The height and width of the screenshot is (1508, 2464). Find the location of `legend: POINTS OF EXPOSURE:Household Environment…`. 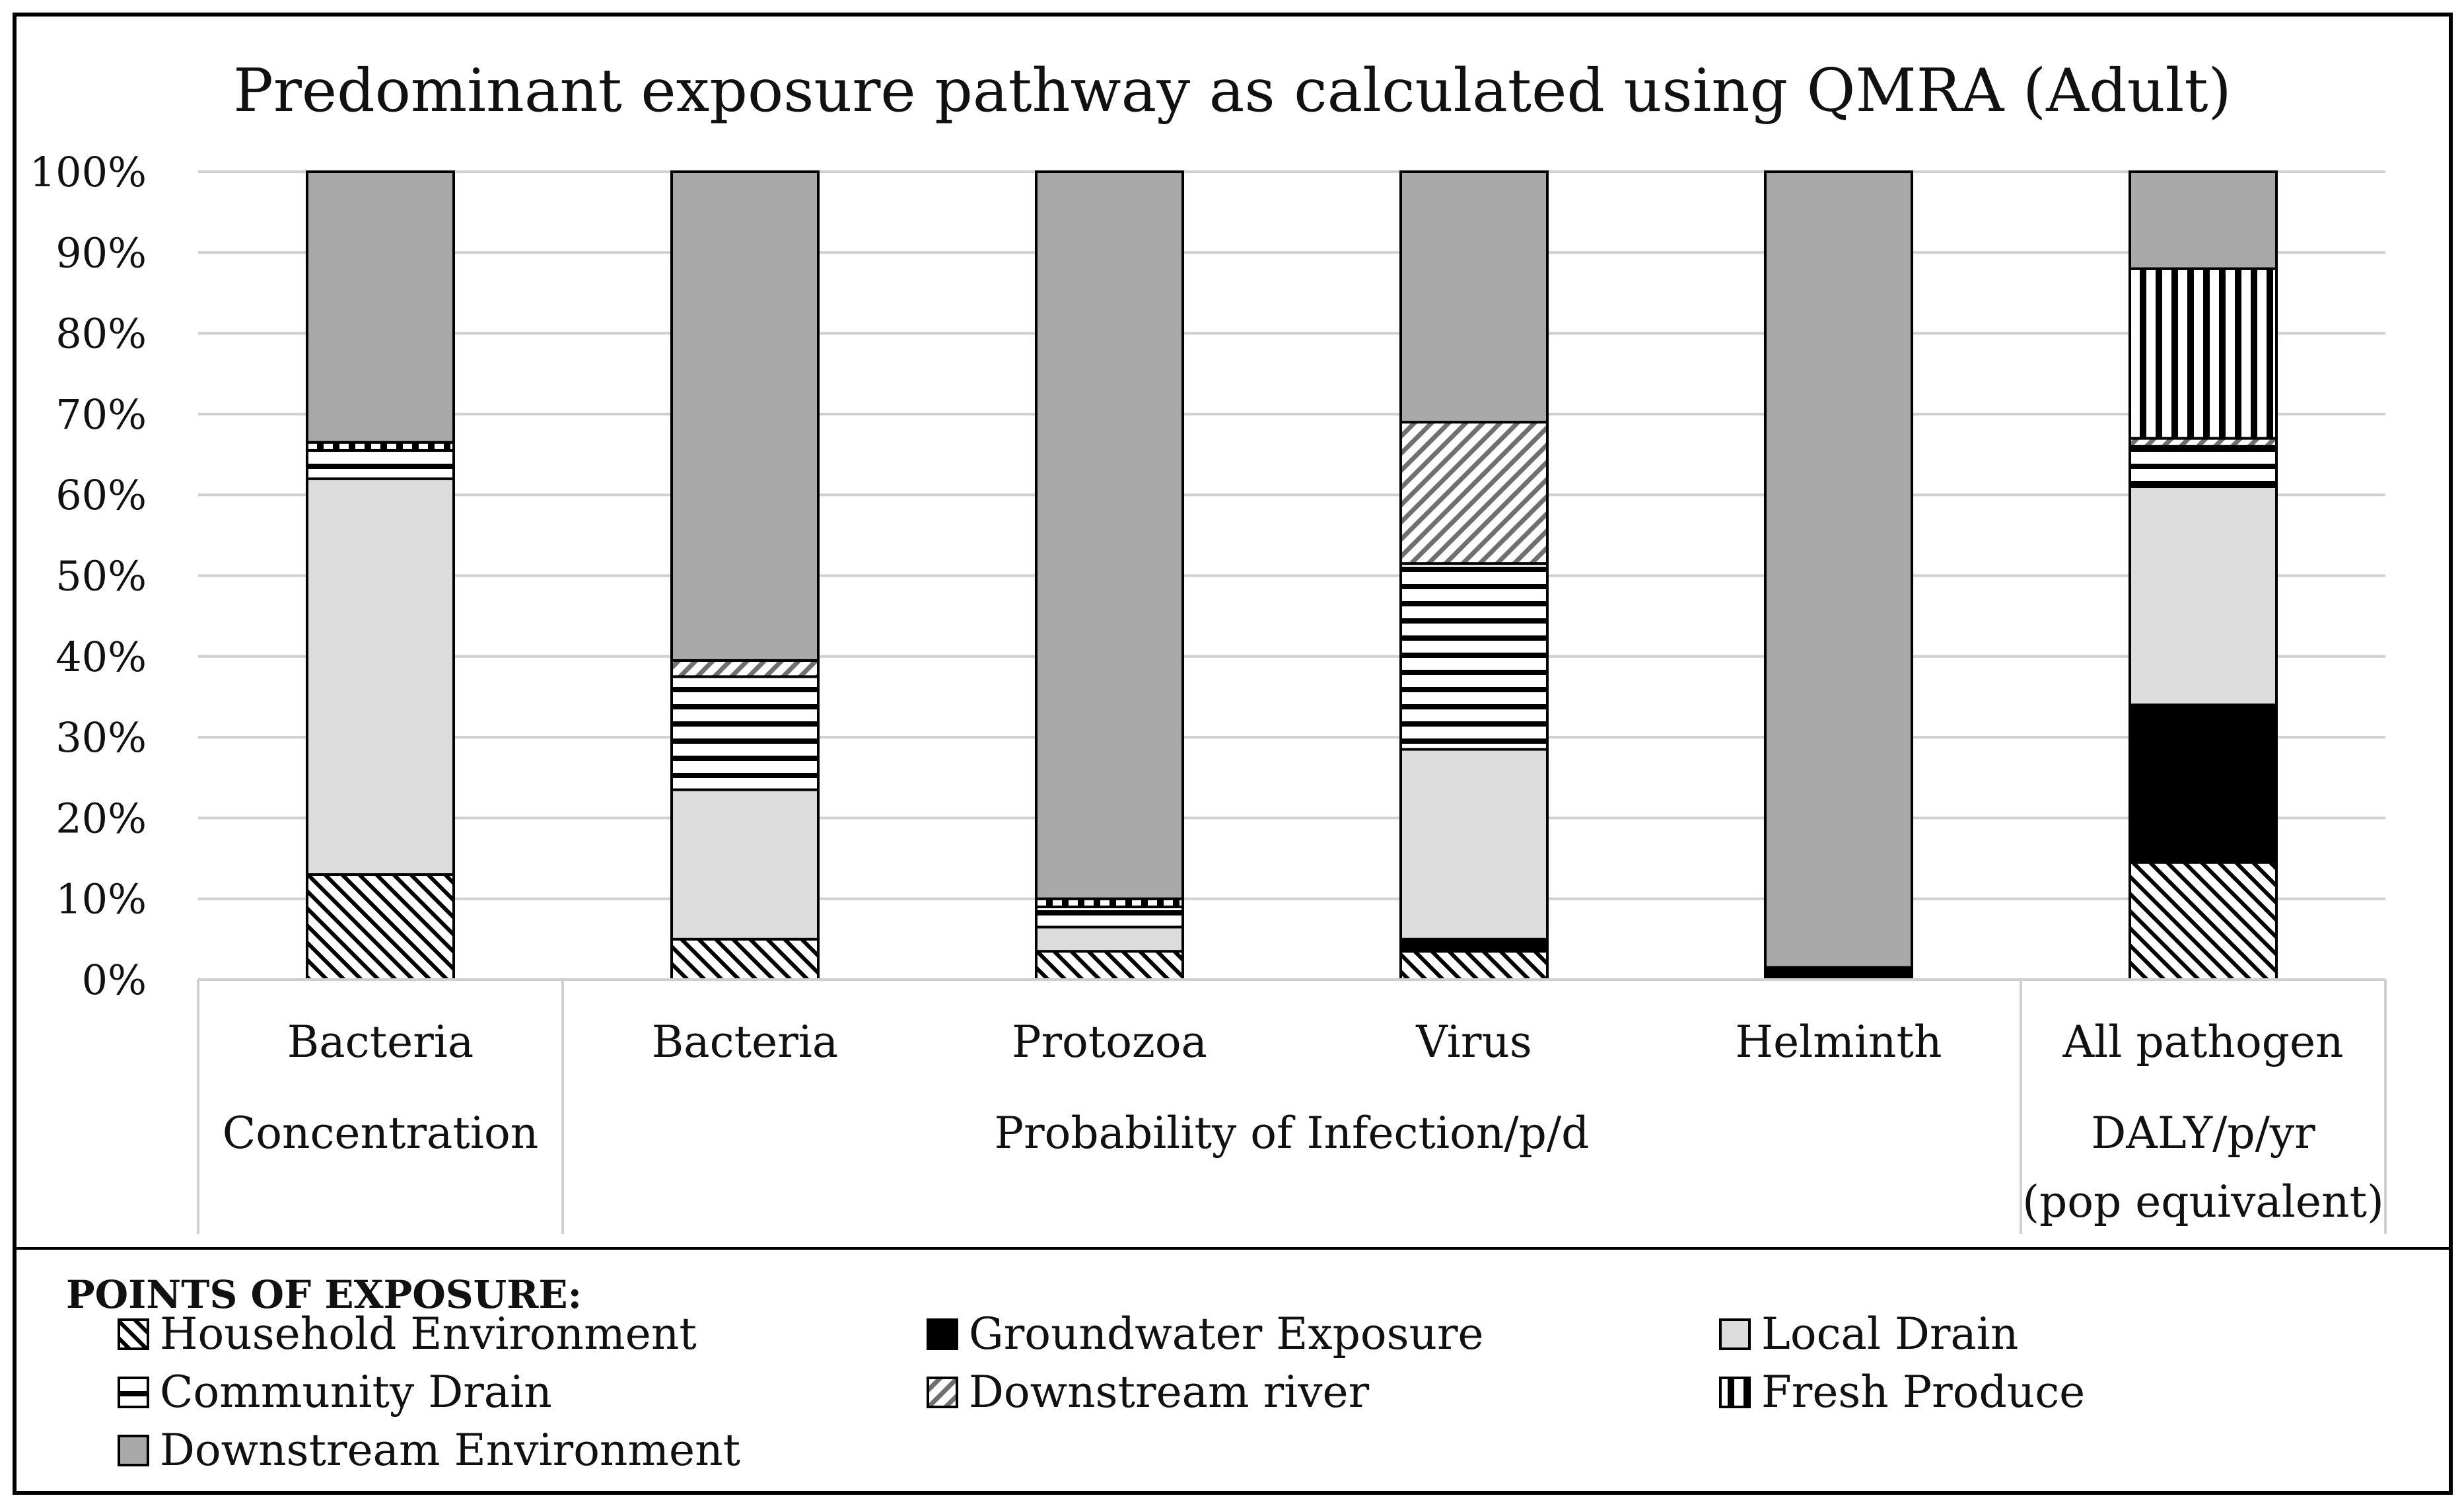

legend: POINTS OF EXPOSURE:Household Environment… is located at coordinates (1075, 1374).